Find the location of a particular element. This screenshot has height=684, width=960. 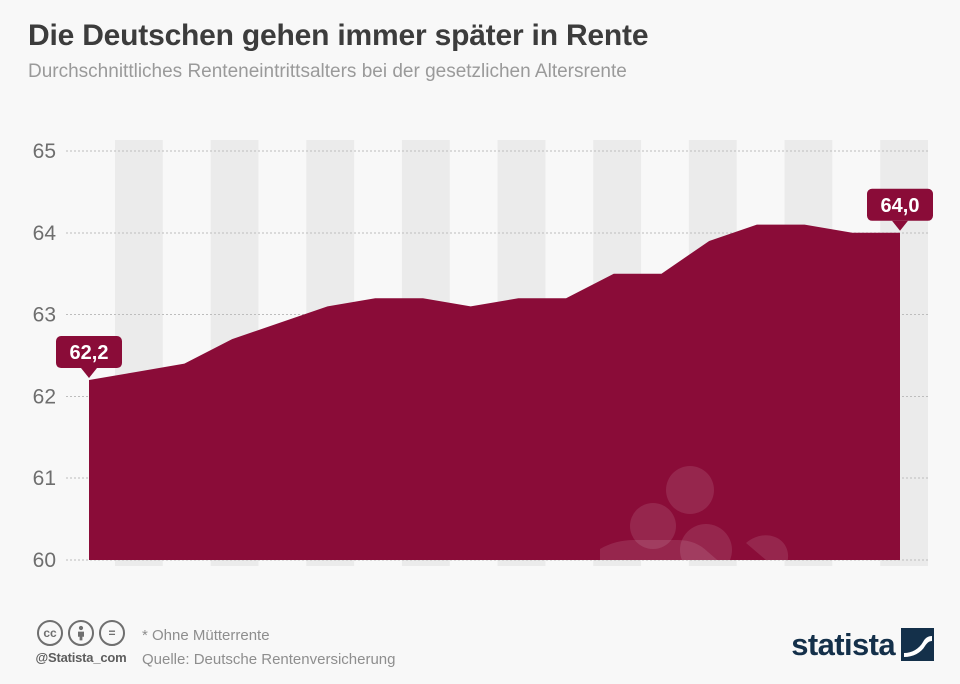

statista-wordmark: statista is located at coordinates (843, 644).